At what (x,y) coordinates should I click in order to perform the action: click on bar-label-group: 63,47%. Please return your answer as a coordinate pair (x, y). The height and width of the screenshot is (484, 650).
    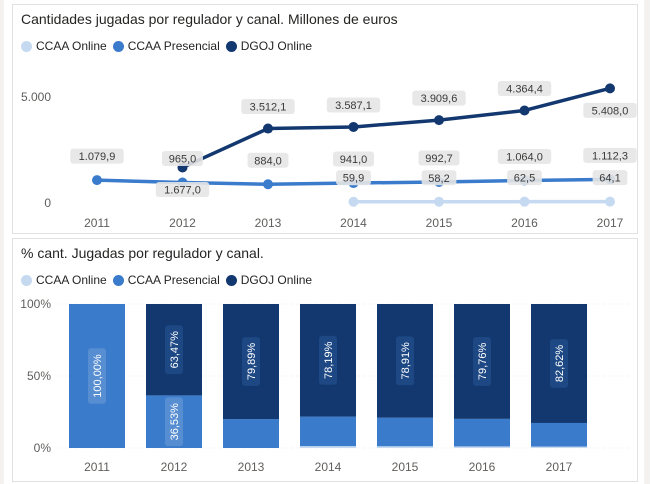
    Looking at the image, I should click on (174, 350).